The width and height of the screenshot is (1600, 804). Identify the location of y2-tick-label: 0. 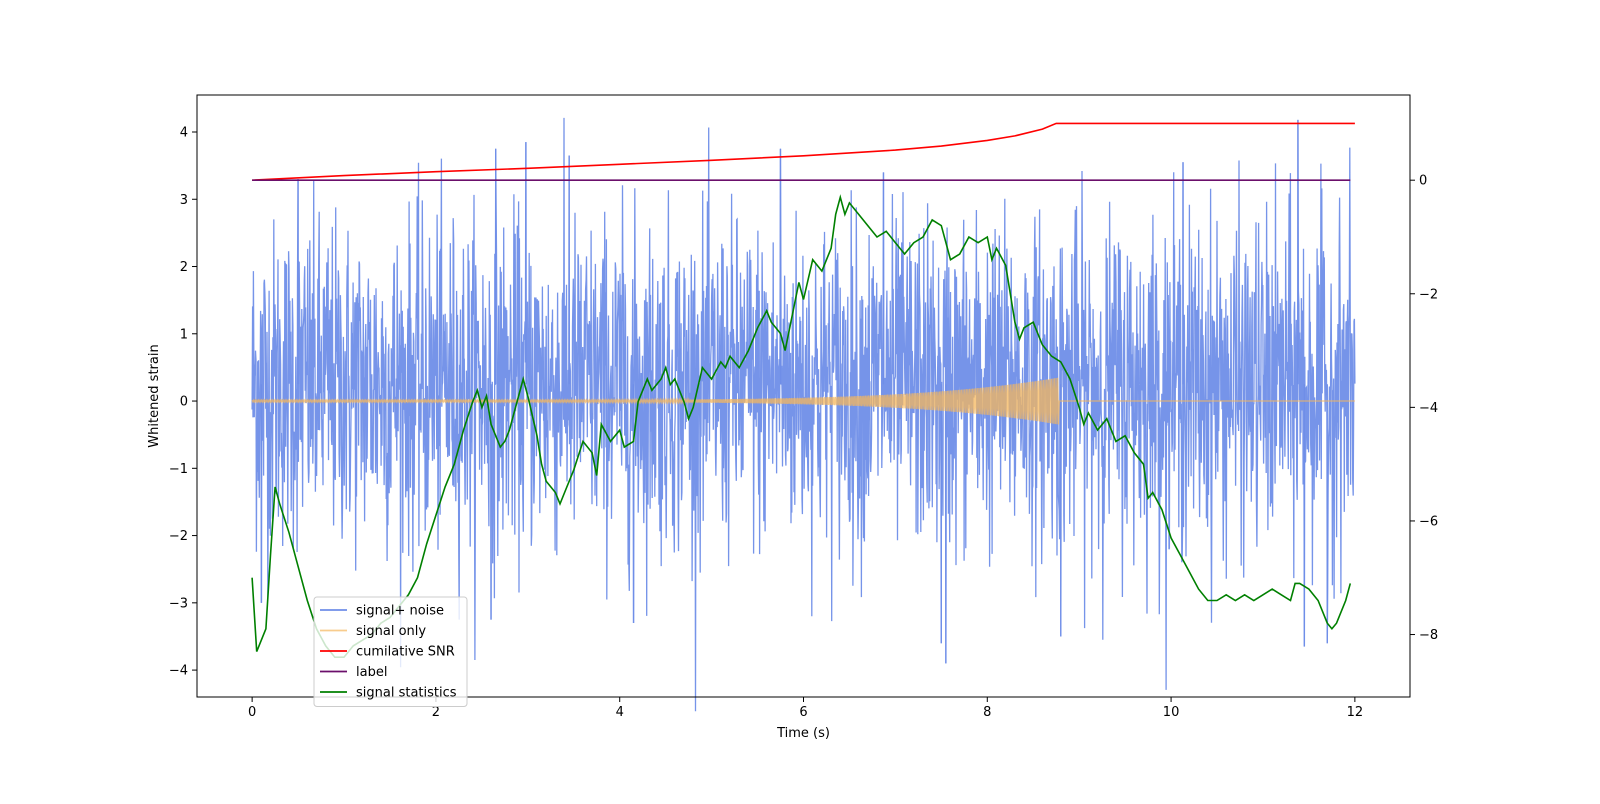
(1423, 181).